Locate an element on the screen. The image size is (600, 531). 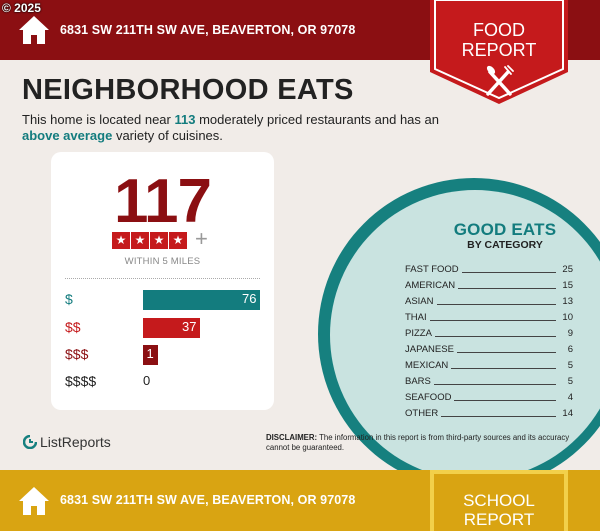
category-count: 4 is located at coordinates (570, 397).